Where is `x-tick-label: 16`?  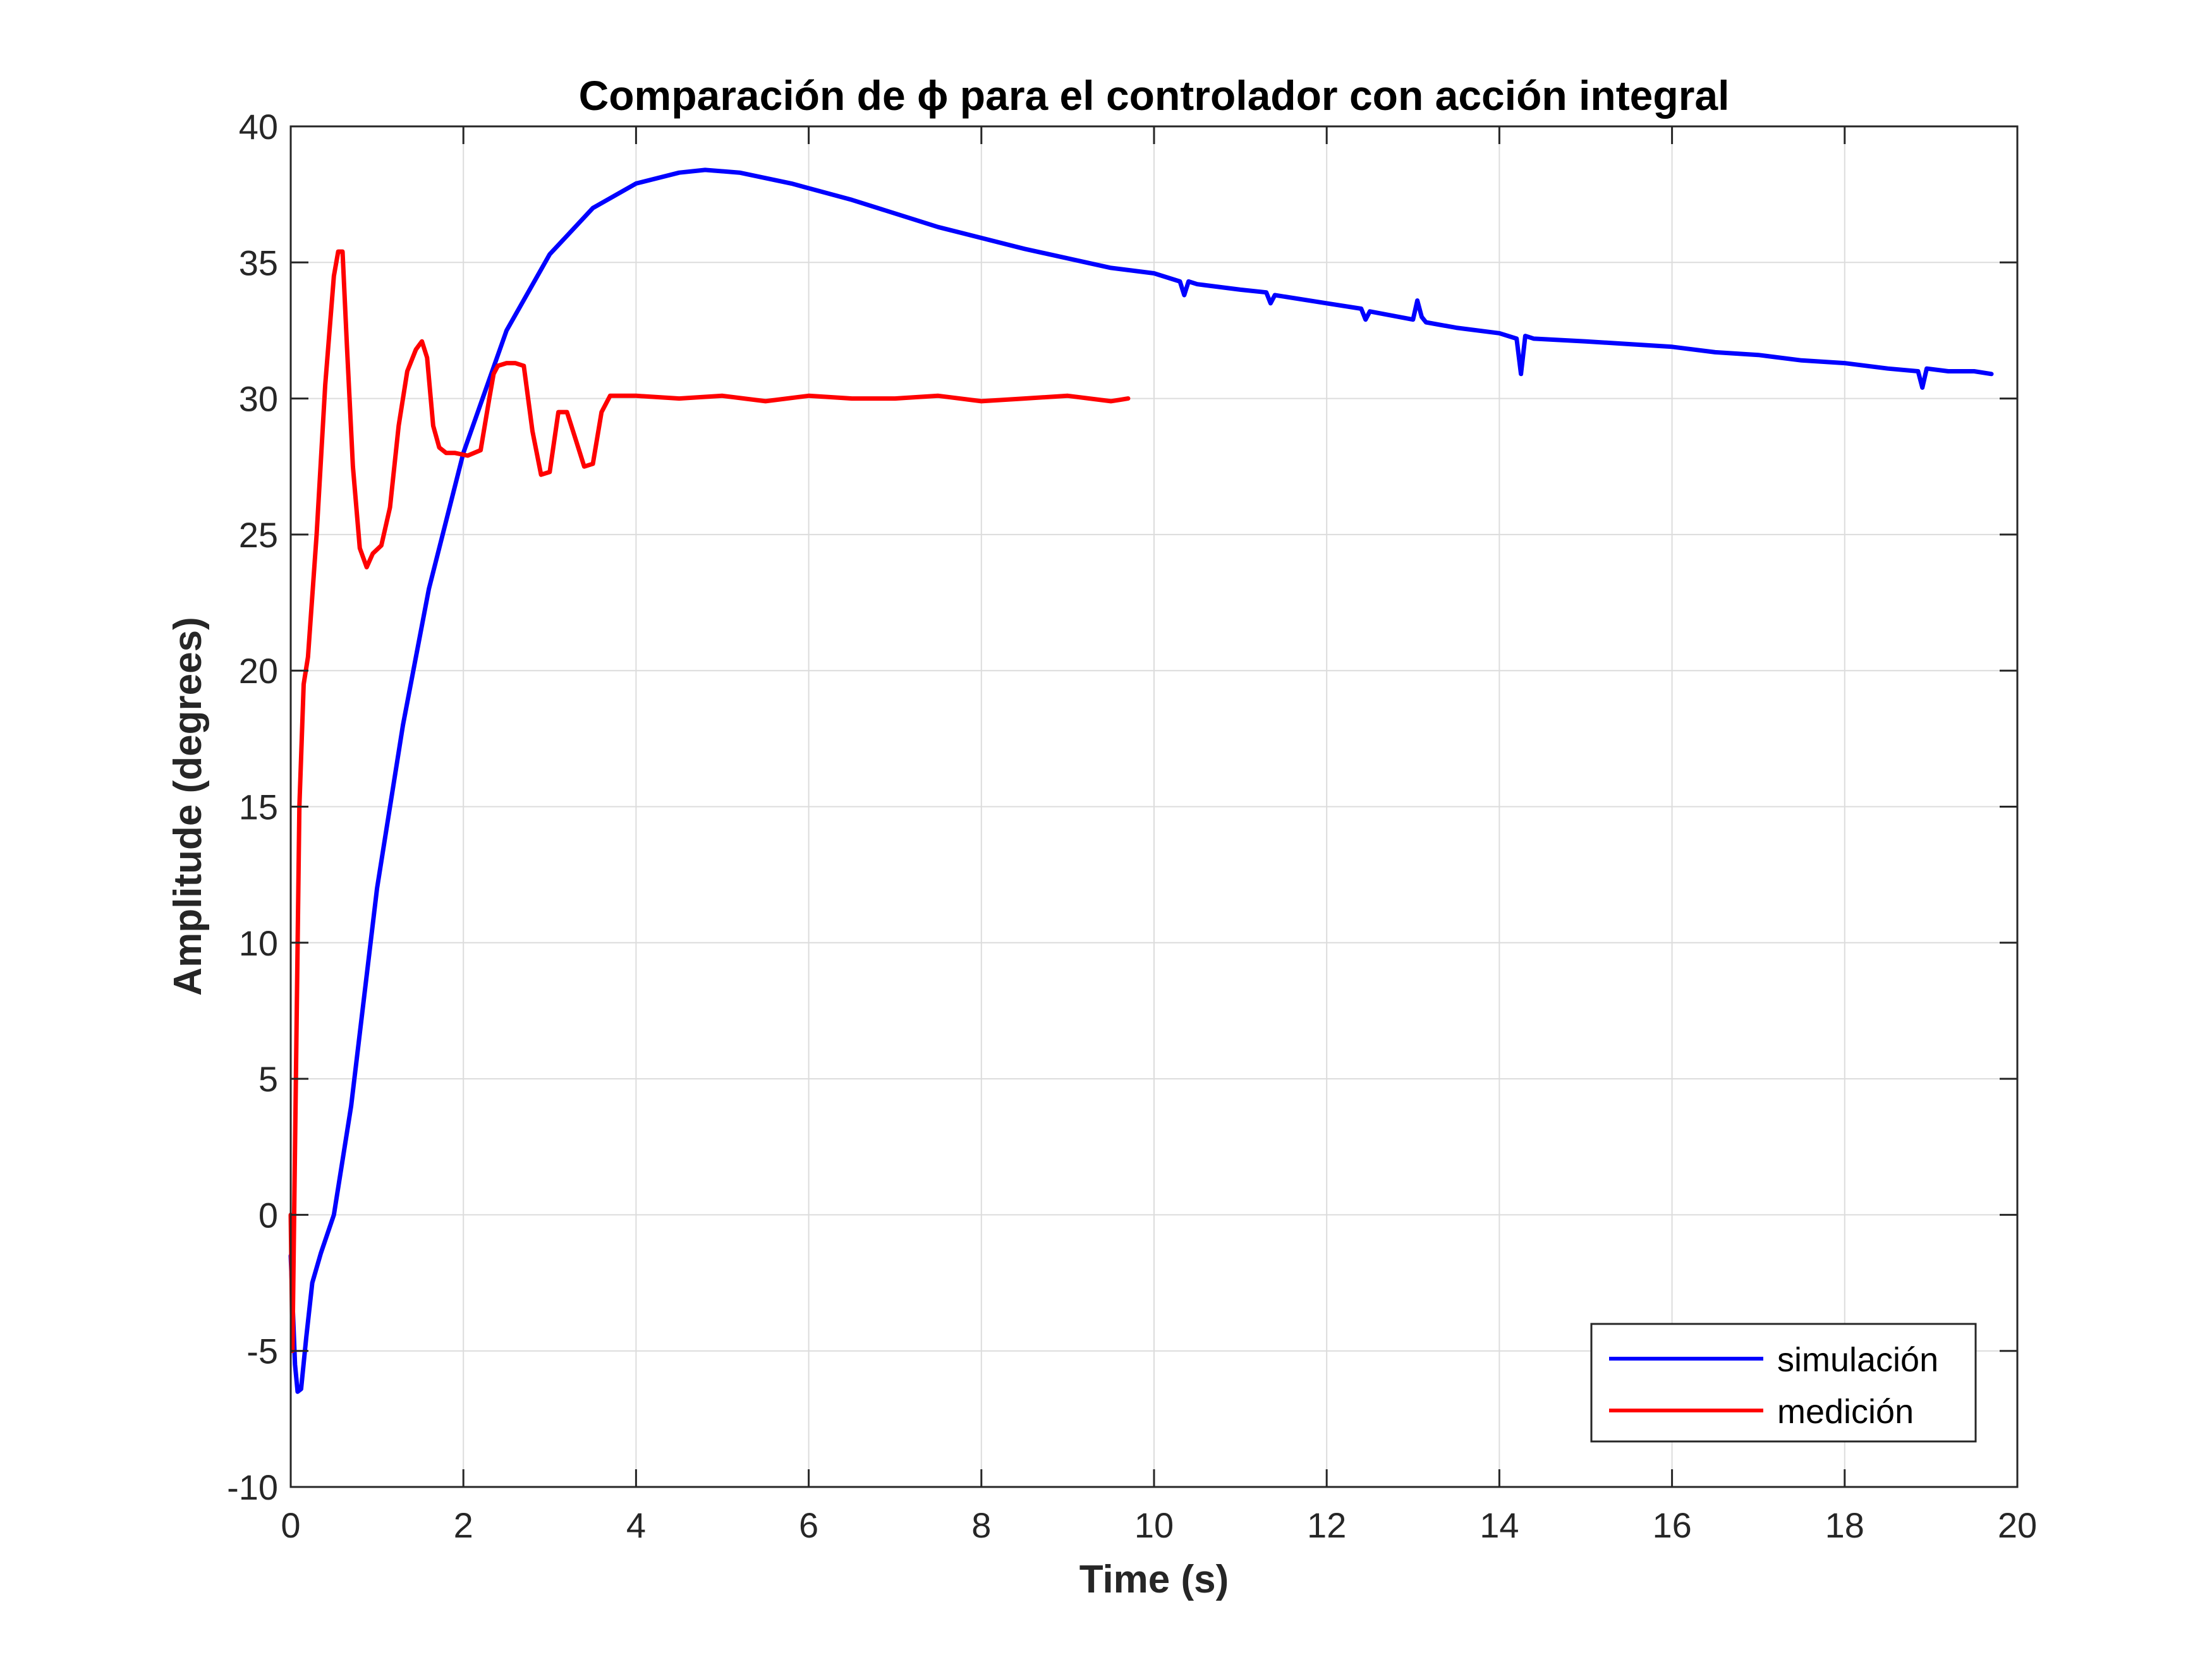 x-tick-label: 16 is located at coordinates (1671, 1525).